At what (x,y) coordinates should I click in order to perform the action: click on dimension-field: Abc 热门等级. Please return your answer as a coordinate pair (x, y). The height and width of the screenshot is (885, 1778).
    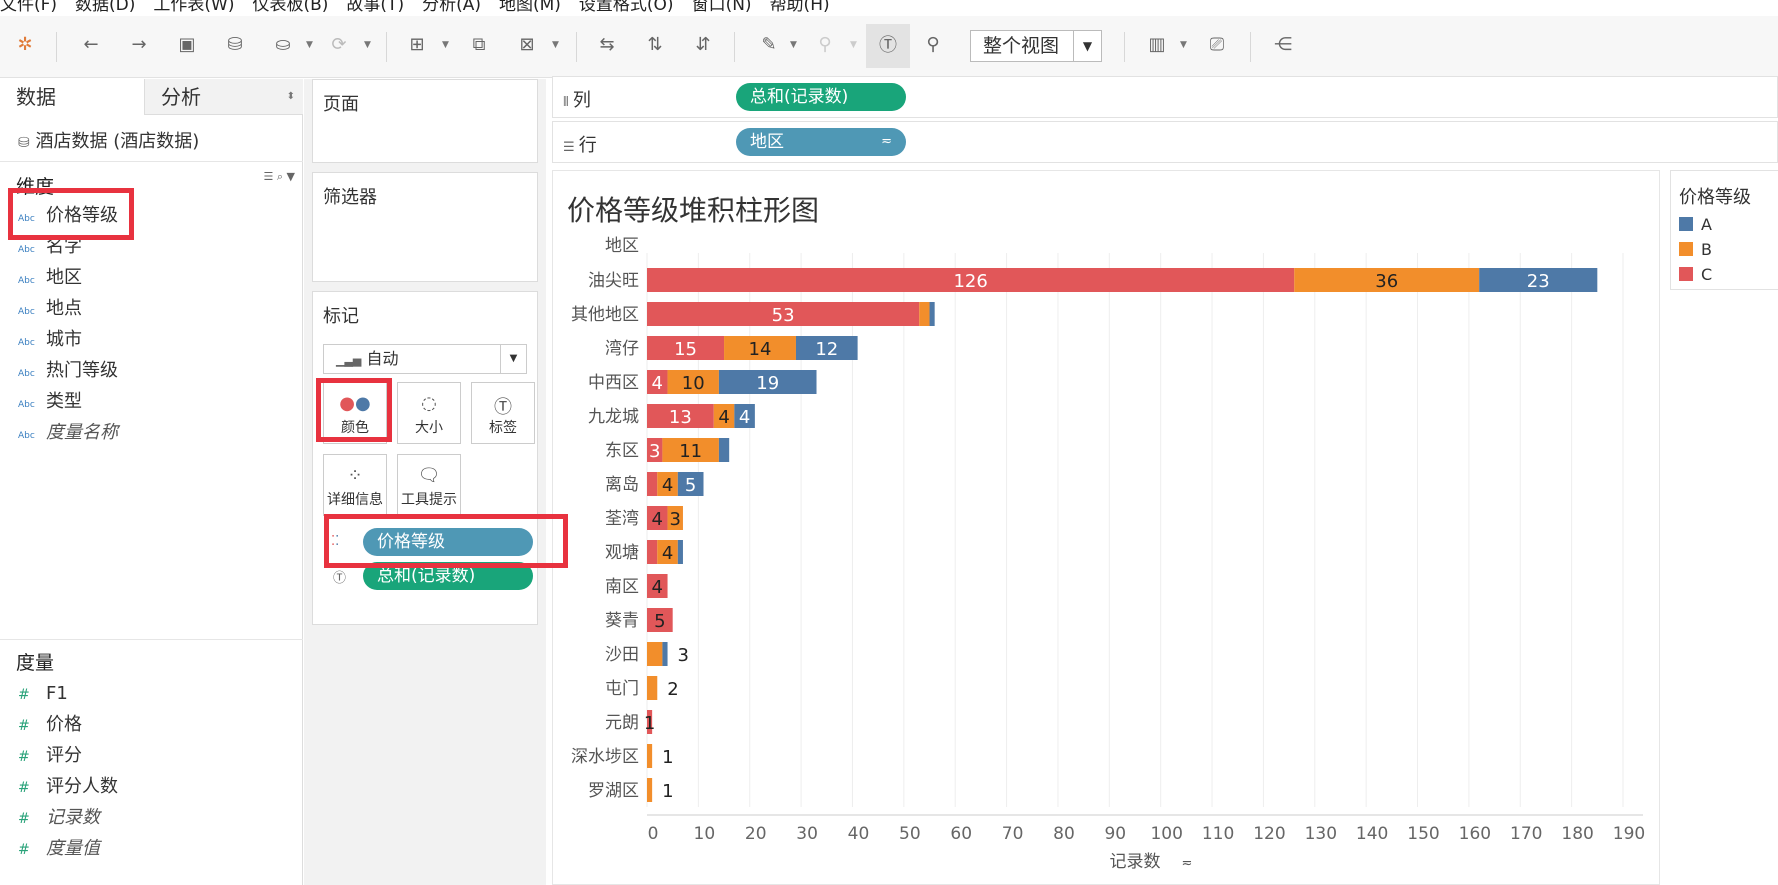
    Looking at the image, I should click on (68, 371).